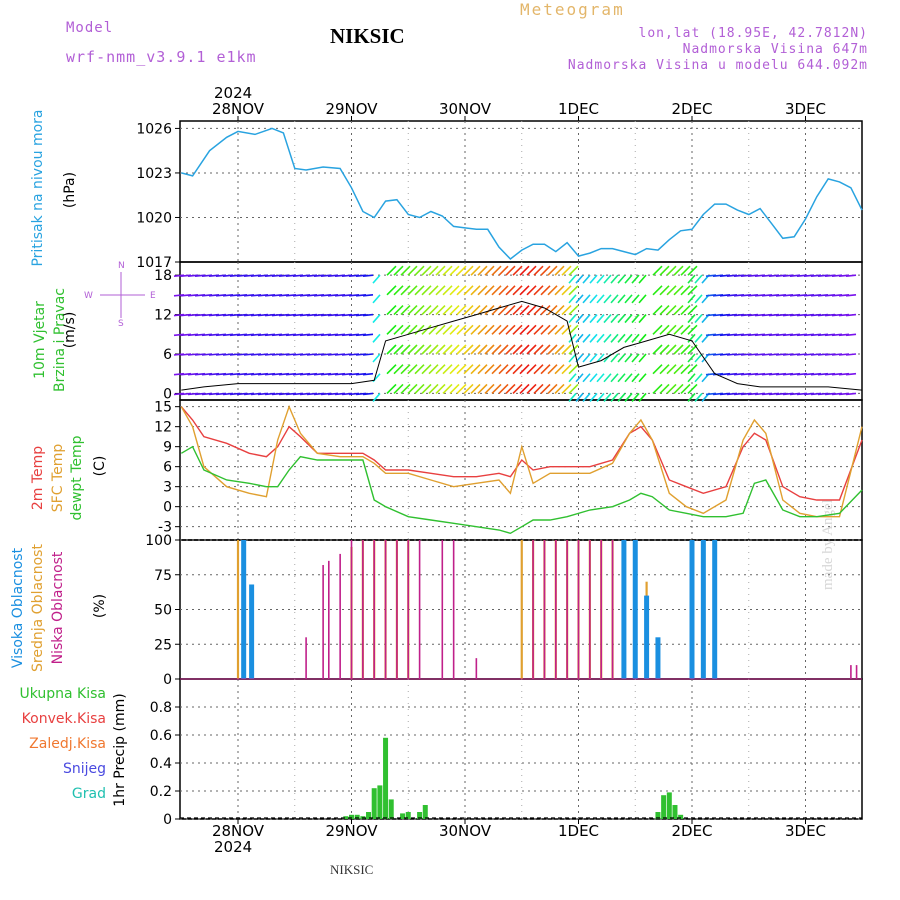 Image resolution: width=900 pixels, height=900 pixels. Describe the element at coordinates (88, 296) in the screenshot. I see `compass-w: W` at that location.